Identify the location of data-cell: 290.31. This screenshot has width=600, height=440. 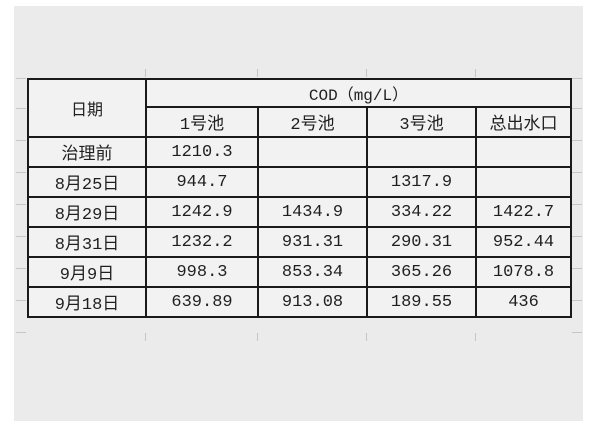
(421, 242).